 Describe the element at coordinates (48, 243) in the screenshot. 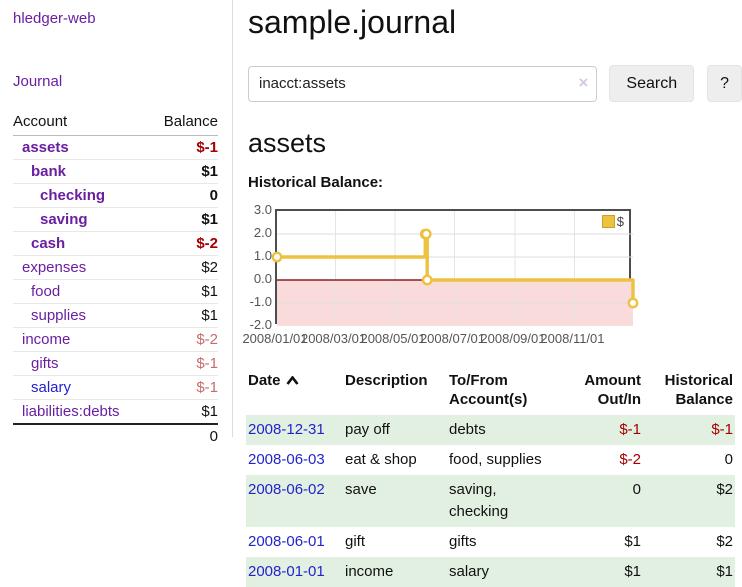

I see `account-link: cash` at that location.